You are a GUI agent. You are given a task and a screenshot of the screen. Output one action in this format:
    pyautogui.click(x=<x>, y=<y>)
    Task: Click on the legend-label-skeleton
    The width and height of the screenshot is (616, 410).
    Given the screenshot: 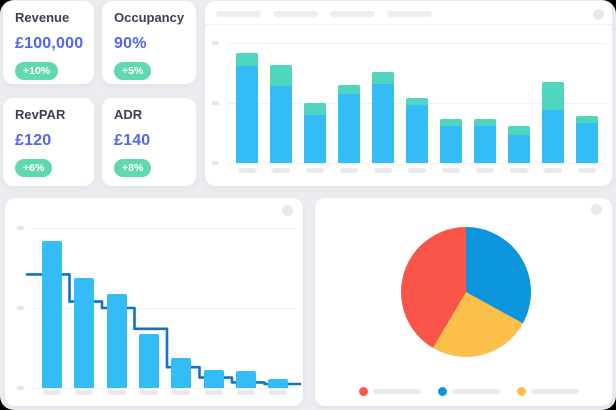 What is the action you would take?
    pyautogui.click(x=397, y=391)
    